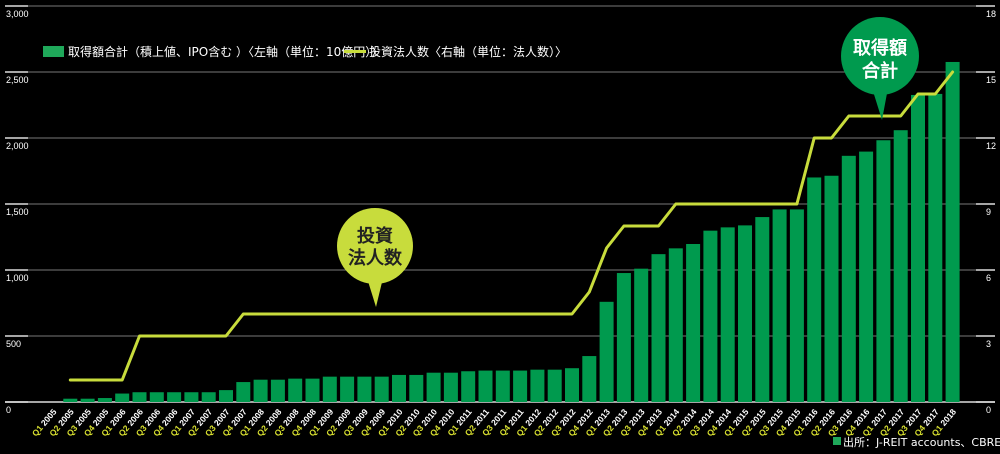 This screenshot has width=1000, height=454. I want to click on legend-label-bar: 取得額合計（積上値、IPO含む ）〈左軸（単位：10億円）〉, so click(225, 51).